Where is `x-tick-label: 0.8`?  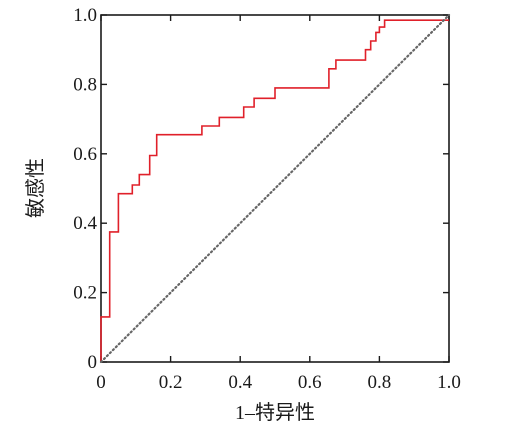 x-tick-label: 0.8 is located at coordinates (380, 382).